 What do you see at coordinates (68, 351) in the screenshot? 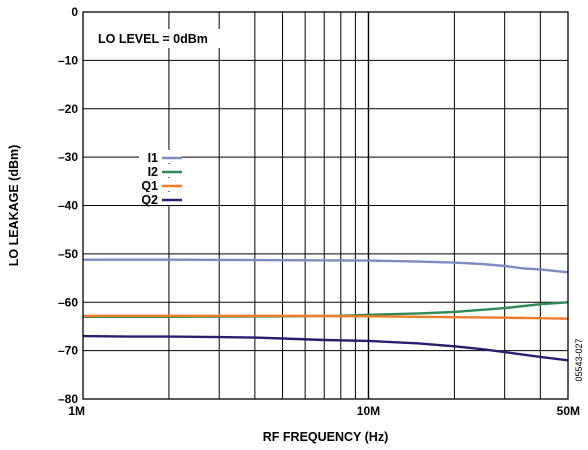
I see `y-tick-label: –70` at bounding box center [68, 351].